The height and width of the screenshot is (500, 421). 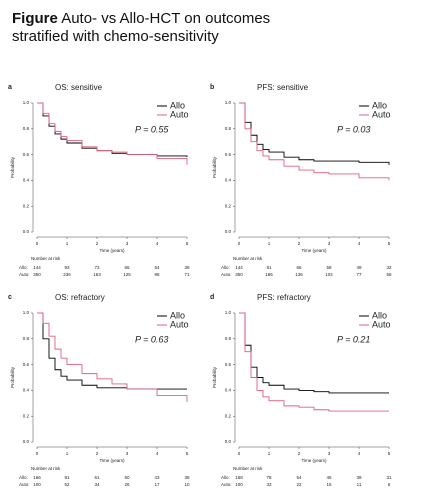 What do you see at coordinates (37, 274) in the screenshot?
I see `risk-value: 350` at bounding box center [37, 274].